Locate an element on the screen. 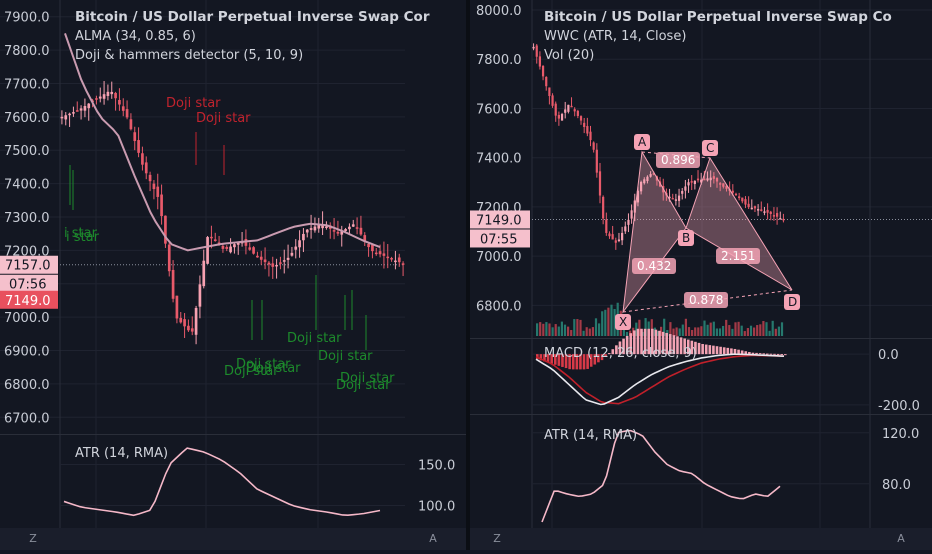 This screenshot has width=932, height=554. wwc-legend: WWC (ATR, 14, Close) is located at coordinates (615, 36).